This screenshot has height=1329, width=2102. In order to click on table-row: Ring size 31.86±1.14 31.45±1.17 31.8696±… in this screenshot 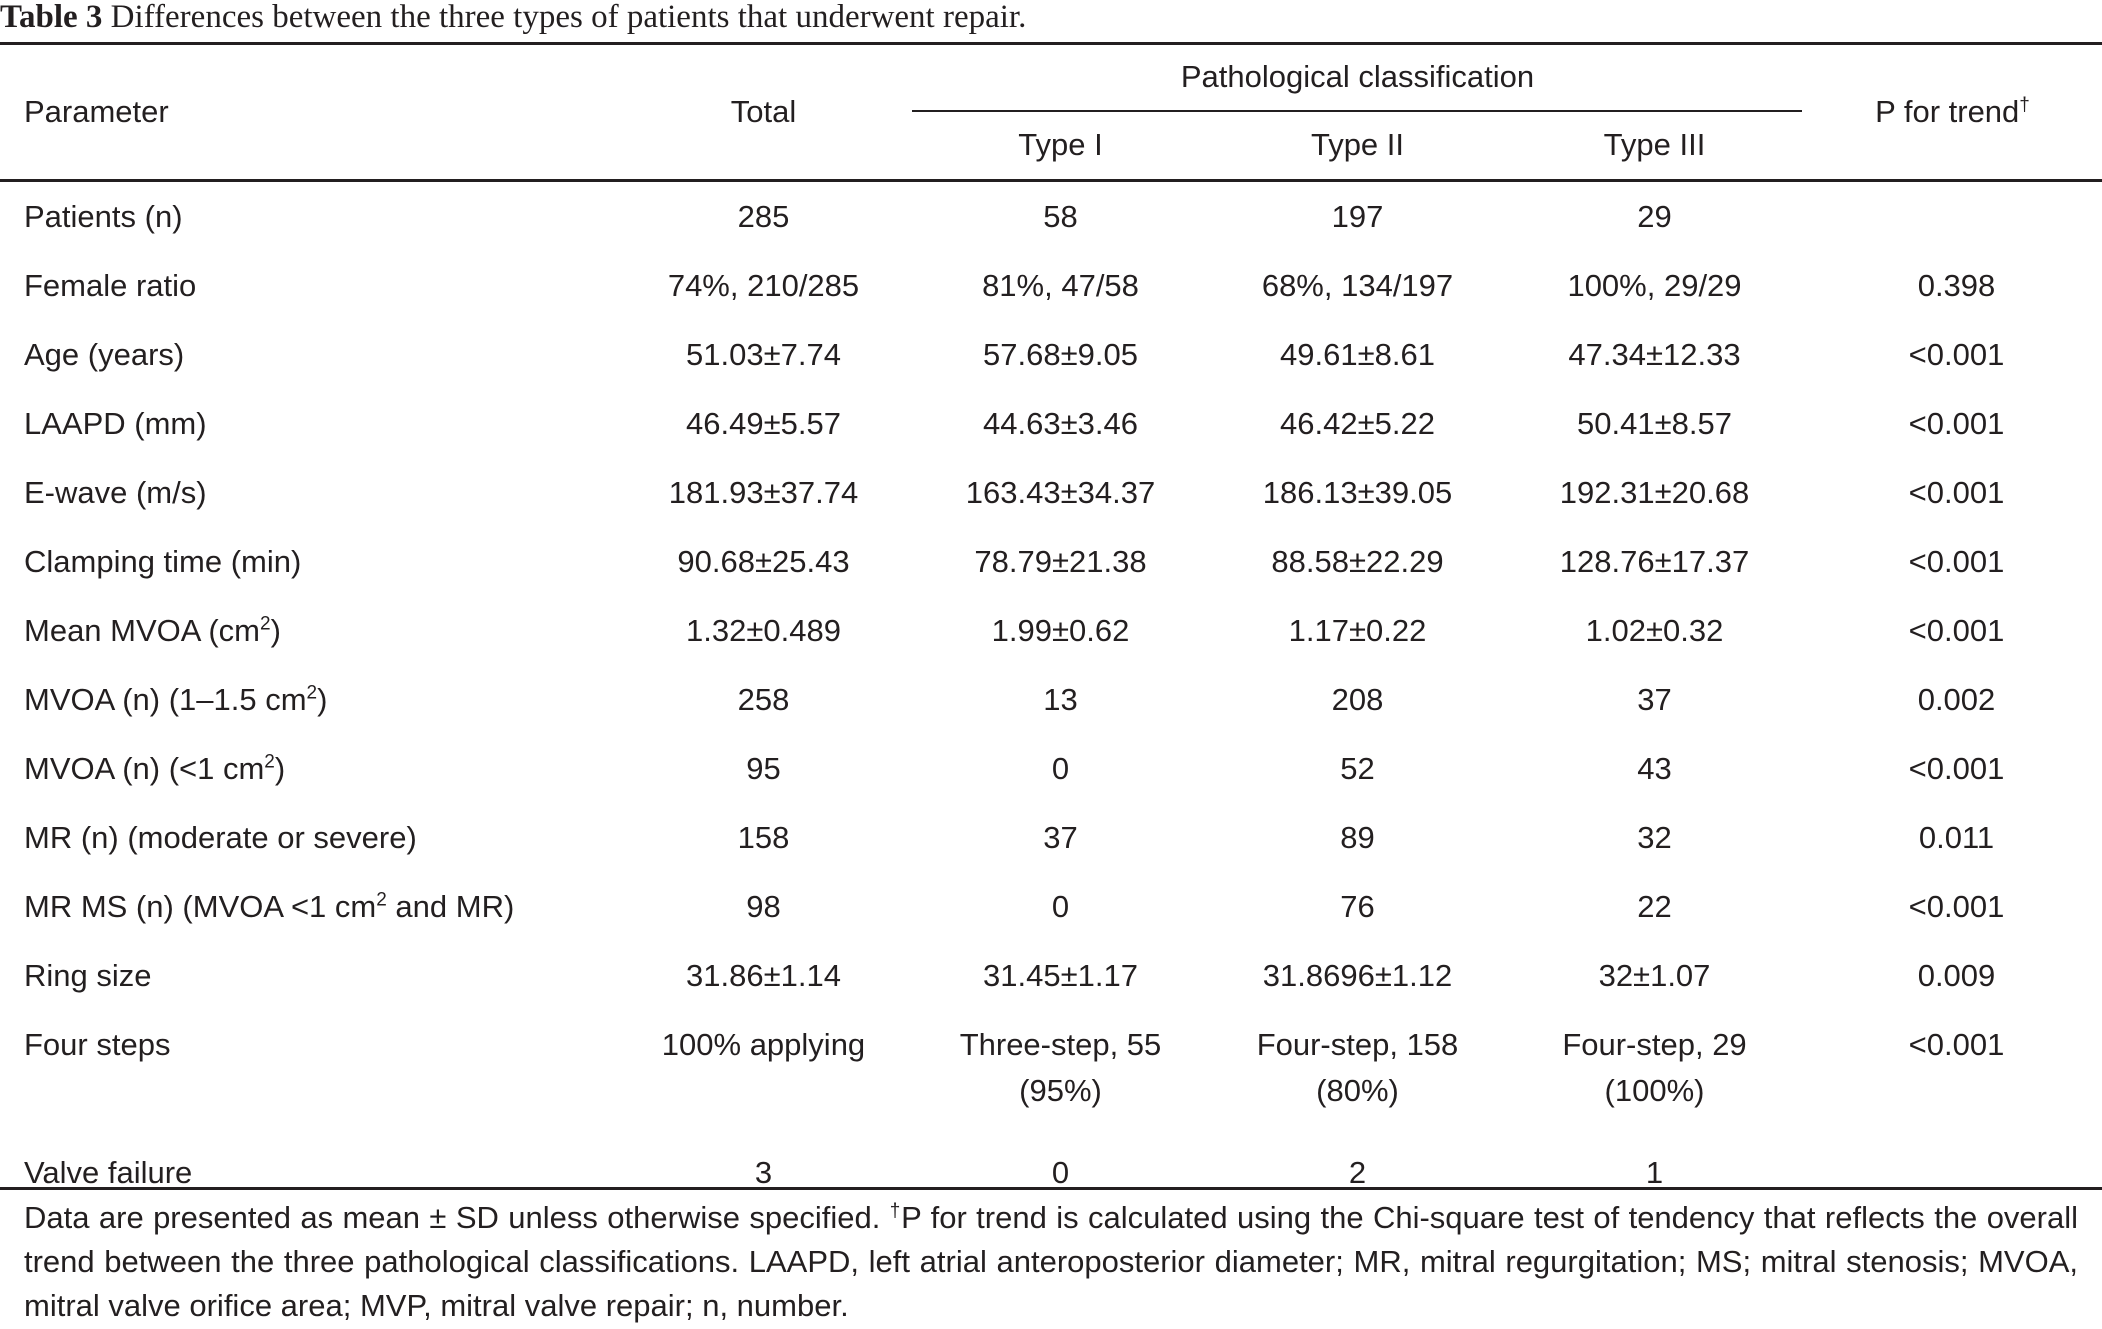, I will do `click(1051, 975)`.